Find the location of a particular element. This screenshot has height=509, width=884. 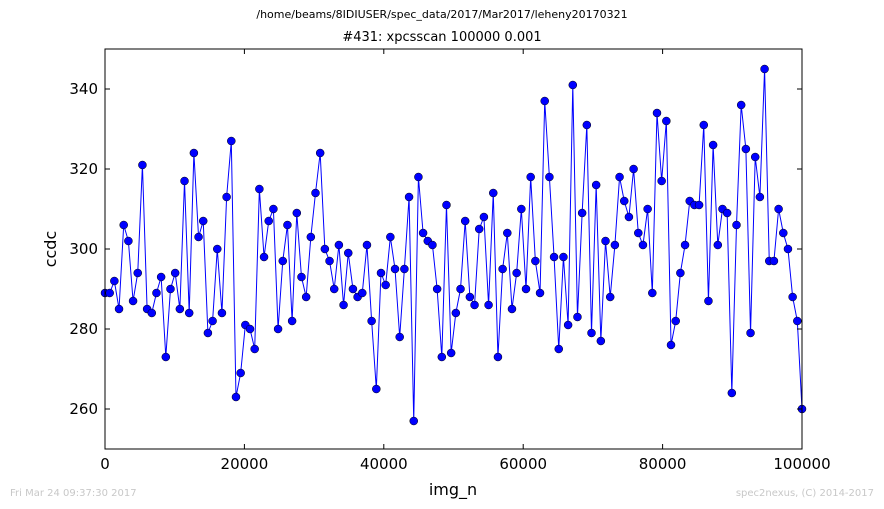

x-tick-label: 20000 is located at coordinates (245, 464).